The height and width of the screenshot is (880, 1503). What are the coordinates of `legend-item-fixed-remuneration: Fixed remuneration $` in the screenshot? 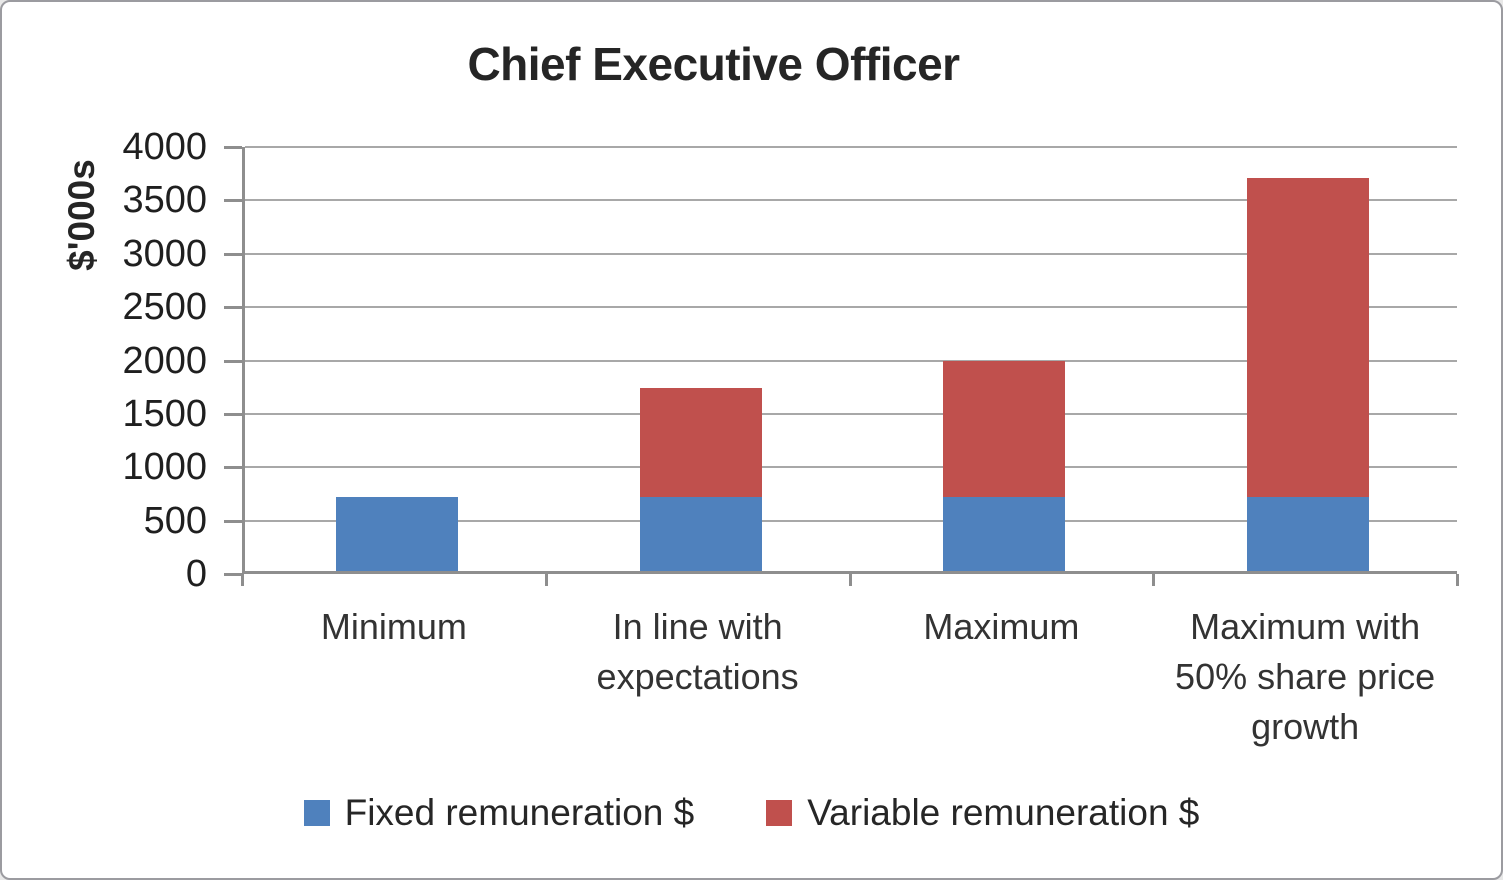 It's located at (499, 813).